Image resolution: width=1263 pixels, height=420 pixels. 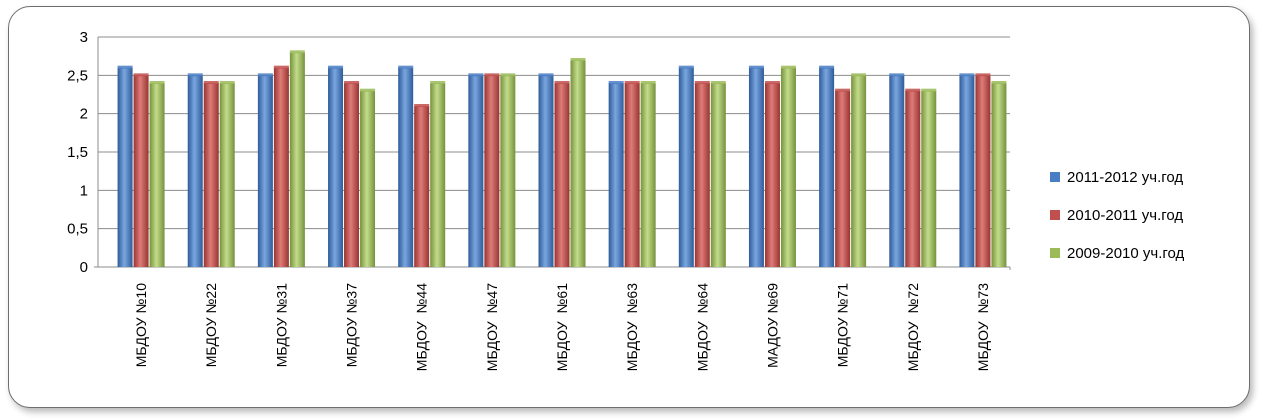 I want to click on category-label: МБДОУ №71, so click(x=843, y=325).